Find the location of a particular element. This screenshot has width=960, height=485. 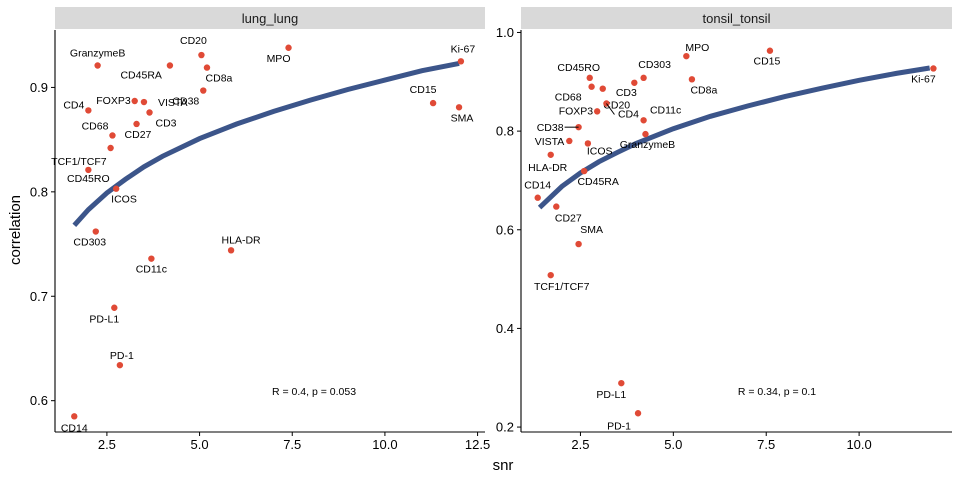

facet-strip is located at coordinates (270, 18).